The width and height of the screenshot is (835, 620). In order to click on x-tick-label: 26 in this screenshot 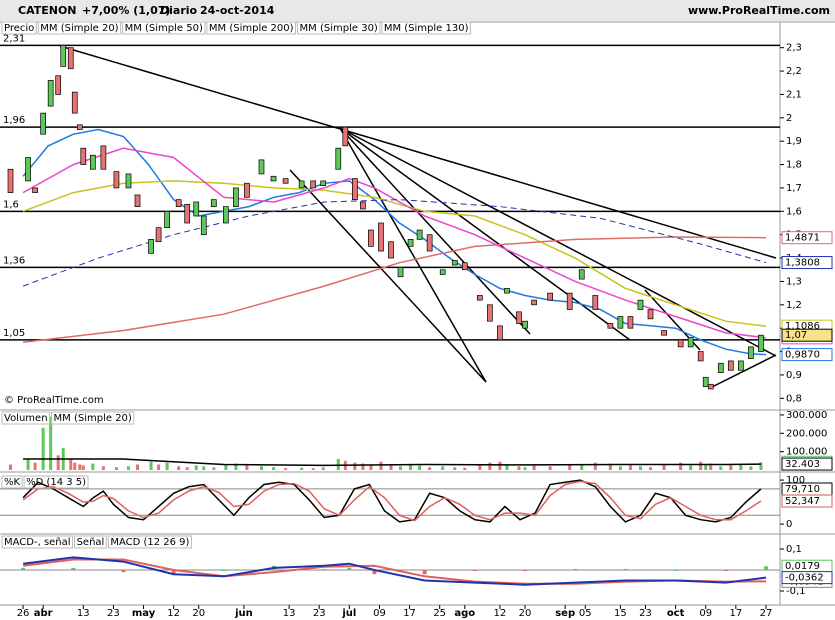, I will do `click(23, 613)`.